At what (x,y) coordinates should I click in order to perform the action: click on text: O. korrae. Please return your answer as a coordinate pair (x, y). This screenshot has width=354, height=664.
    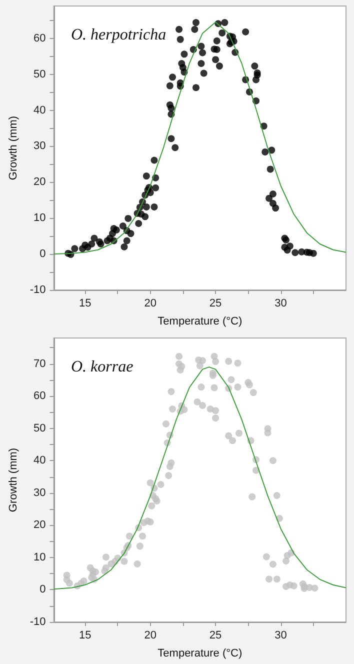
    Looking at the image, I should click on (102, 367).